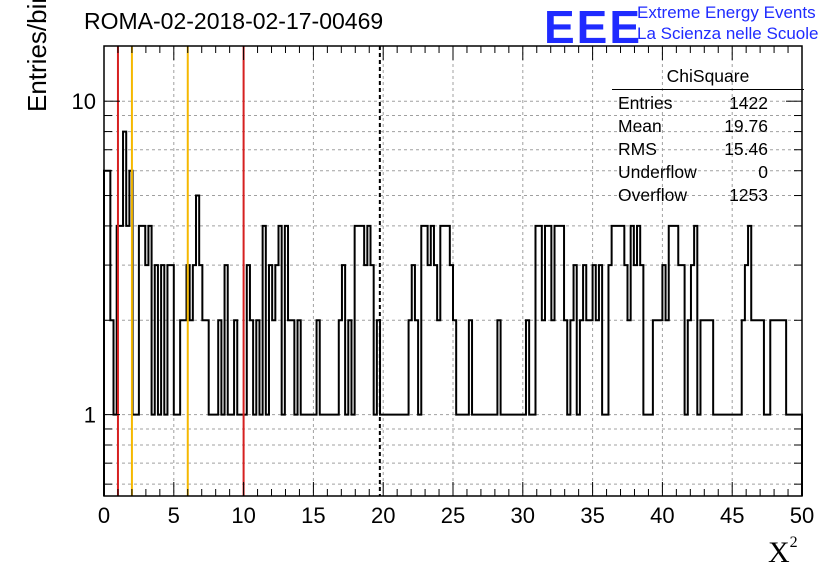 The width and height of the screenshot is (836, 572). What do you see at coordinates (708, 172) in the screenshot?
I see `stats-row-underflow: Underflow 0` at bounding box center [708, 172].